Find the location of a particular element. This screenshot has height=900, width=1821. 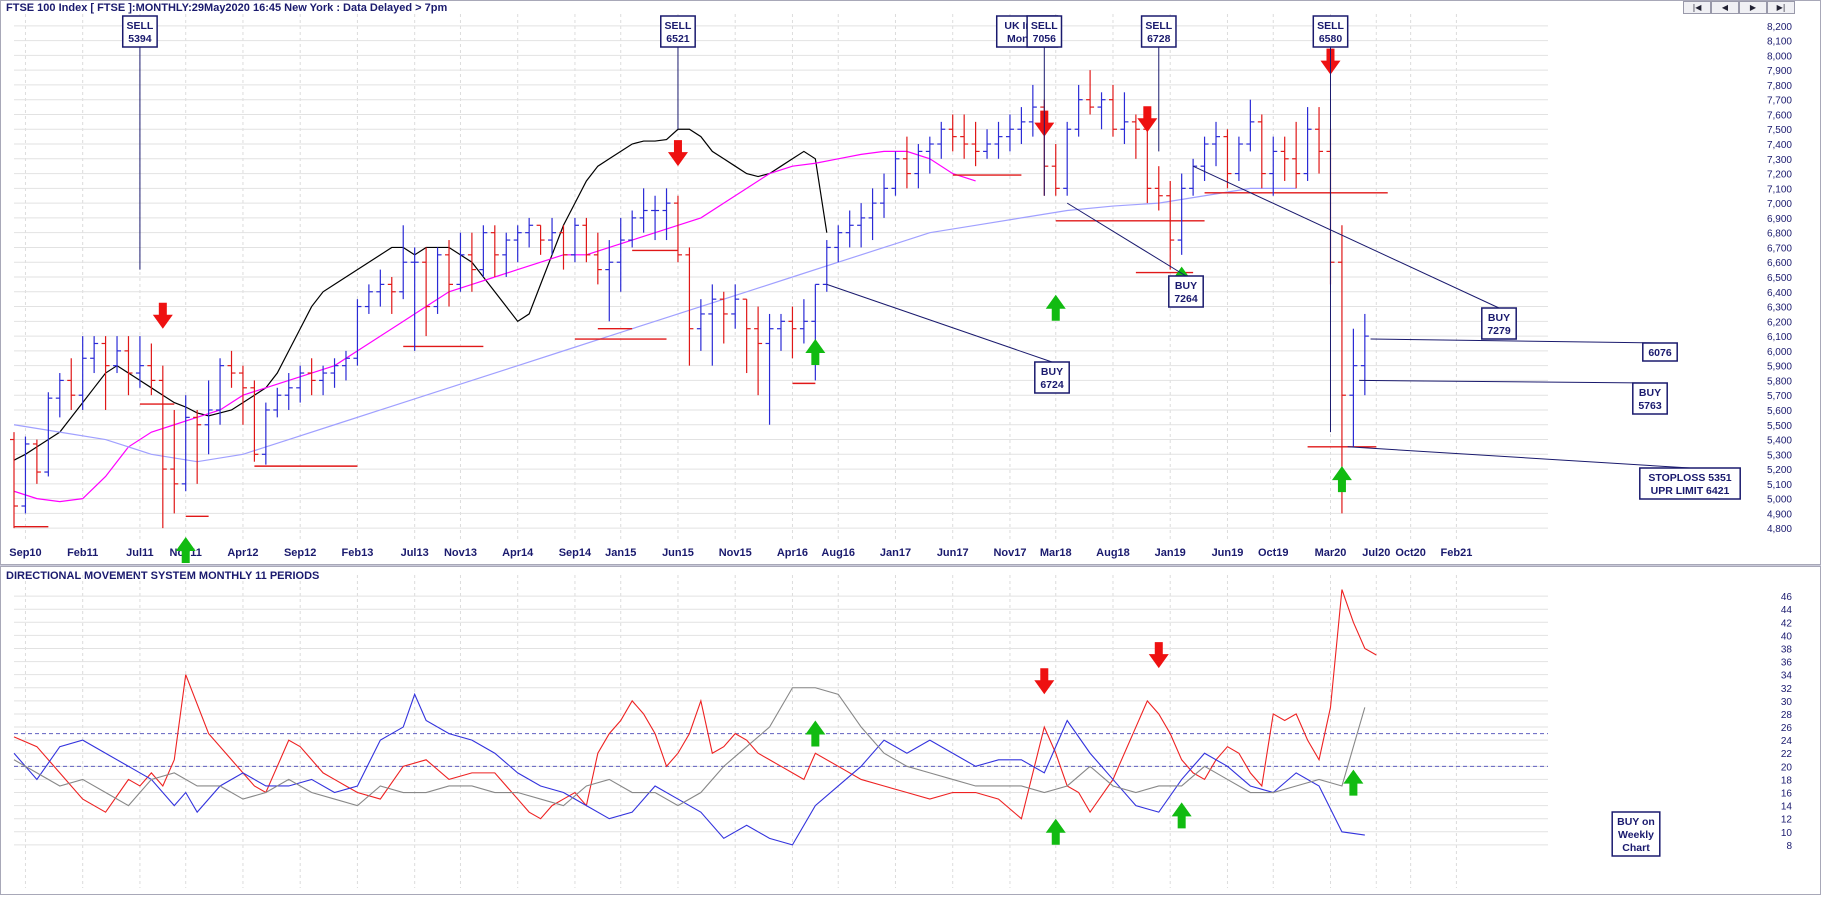

x-tick-label: Jan15 is located at coordinates (620, 553).